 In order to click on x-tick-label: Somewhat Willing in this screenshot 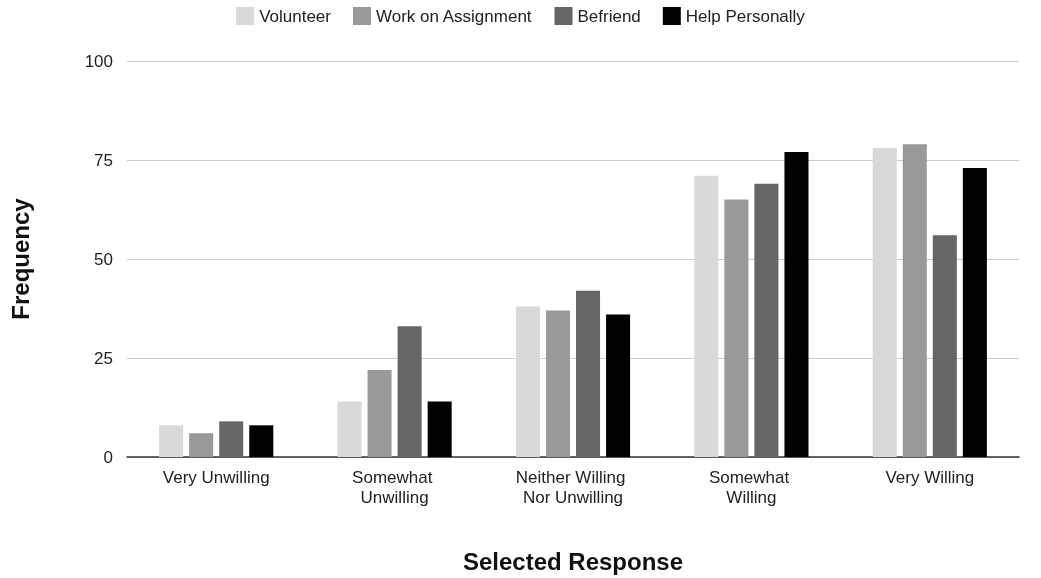, I will do `click(751, 487)`.